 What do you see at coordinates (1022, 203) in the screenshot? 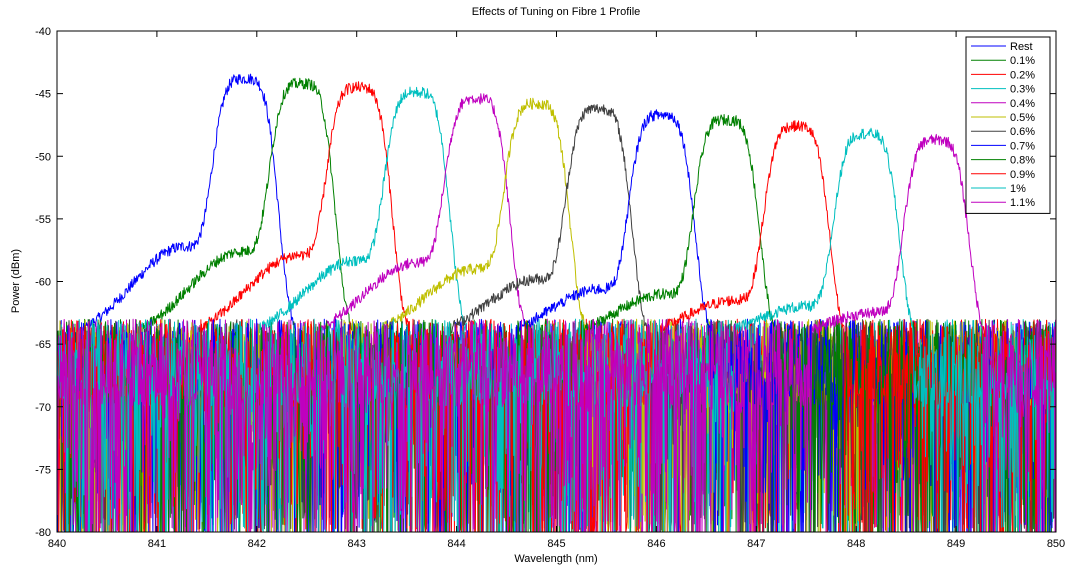
I see `legend-label: 1.1%` at bounding box center [1022, 203].